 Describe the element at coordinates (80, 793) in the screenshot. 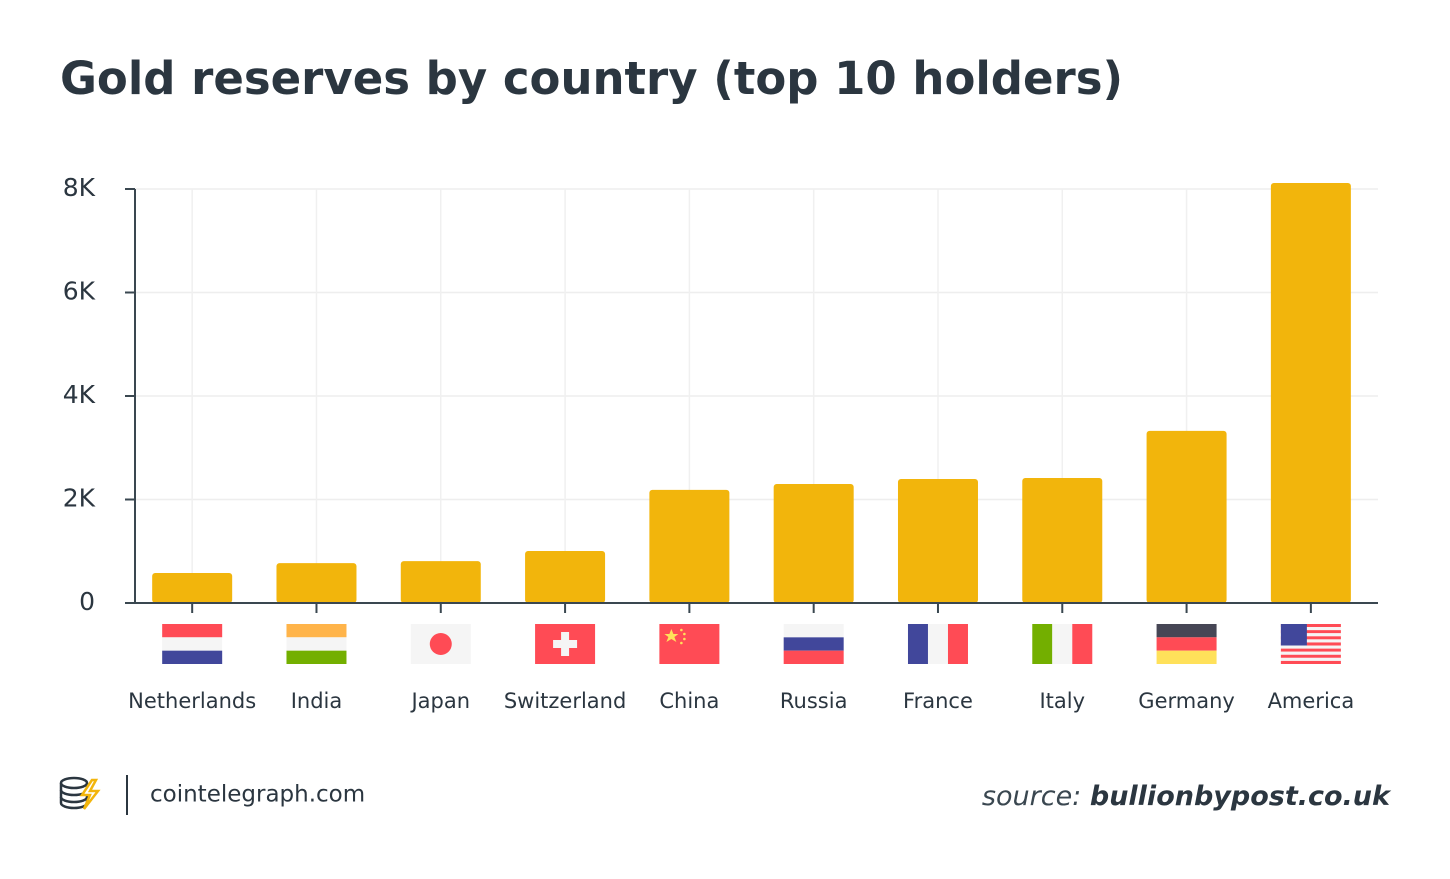

I see `logo` at that location.